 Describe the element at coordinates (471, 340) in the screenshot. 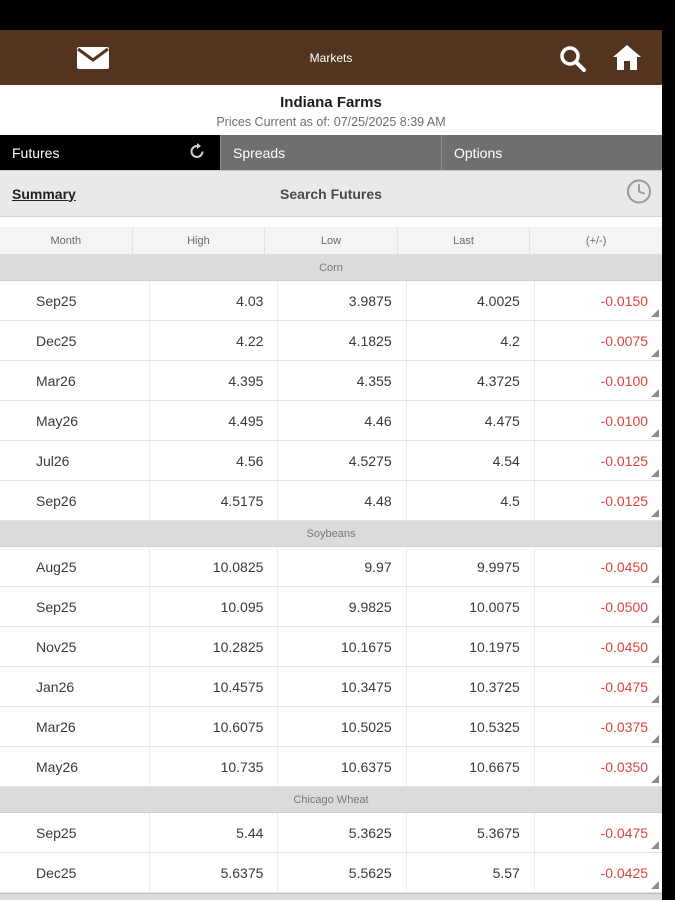

I see `cell-last: 4.2` at that location.